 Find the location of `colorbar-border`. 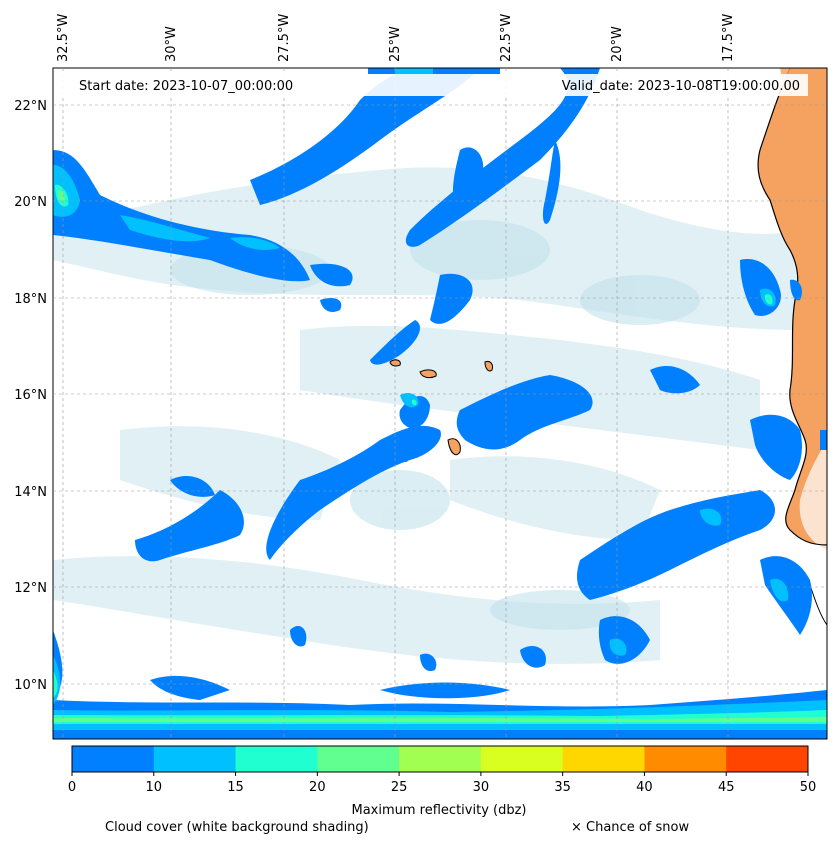

colorbar-border is located at coordinates (440, 759).